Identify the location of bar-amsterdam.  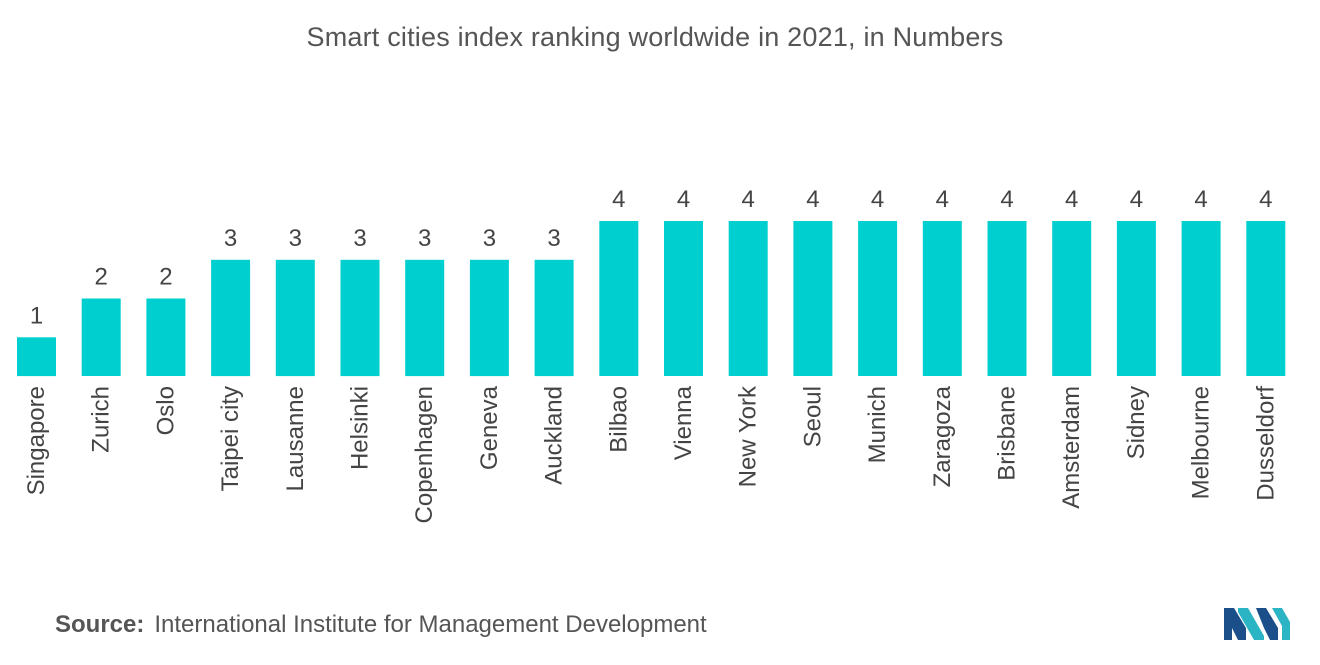
(1072, 298).